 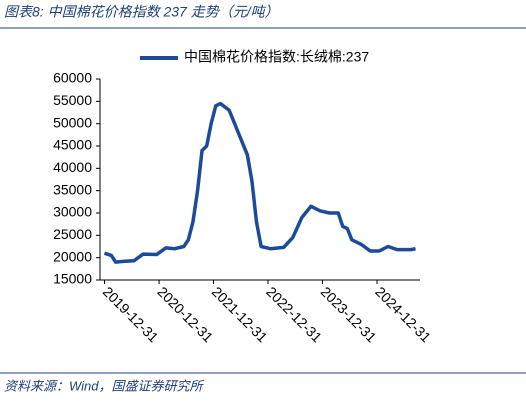 I want to click on y-tick-label: 45000, so click(x=72, y=145).